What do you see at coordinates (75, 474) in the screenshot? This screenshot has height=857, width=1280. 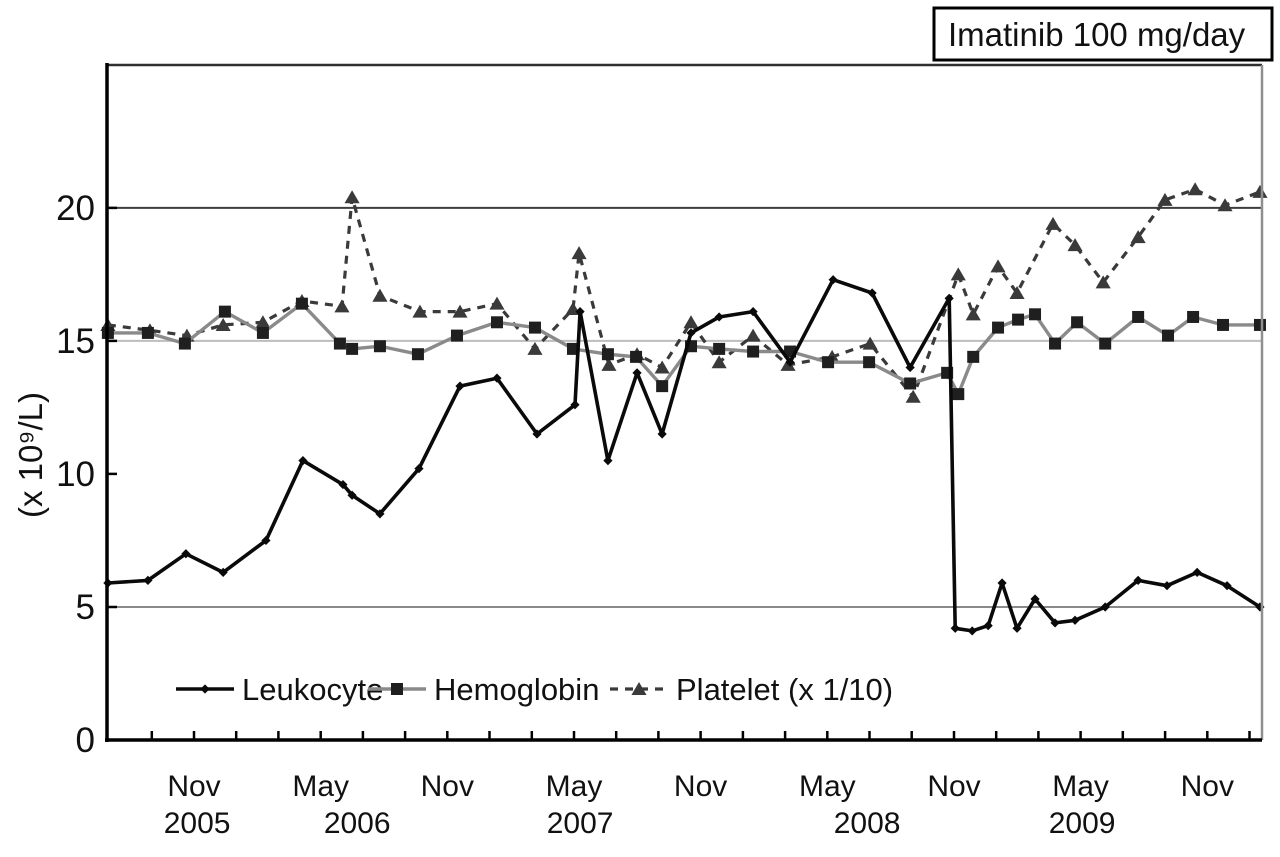 I see `y-tick-label: 10` at bounding box center [75, 474].